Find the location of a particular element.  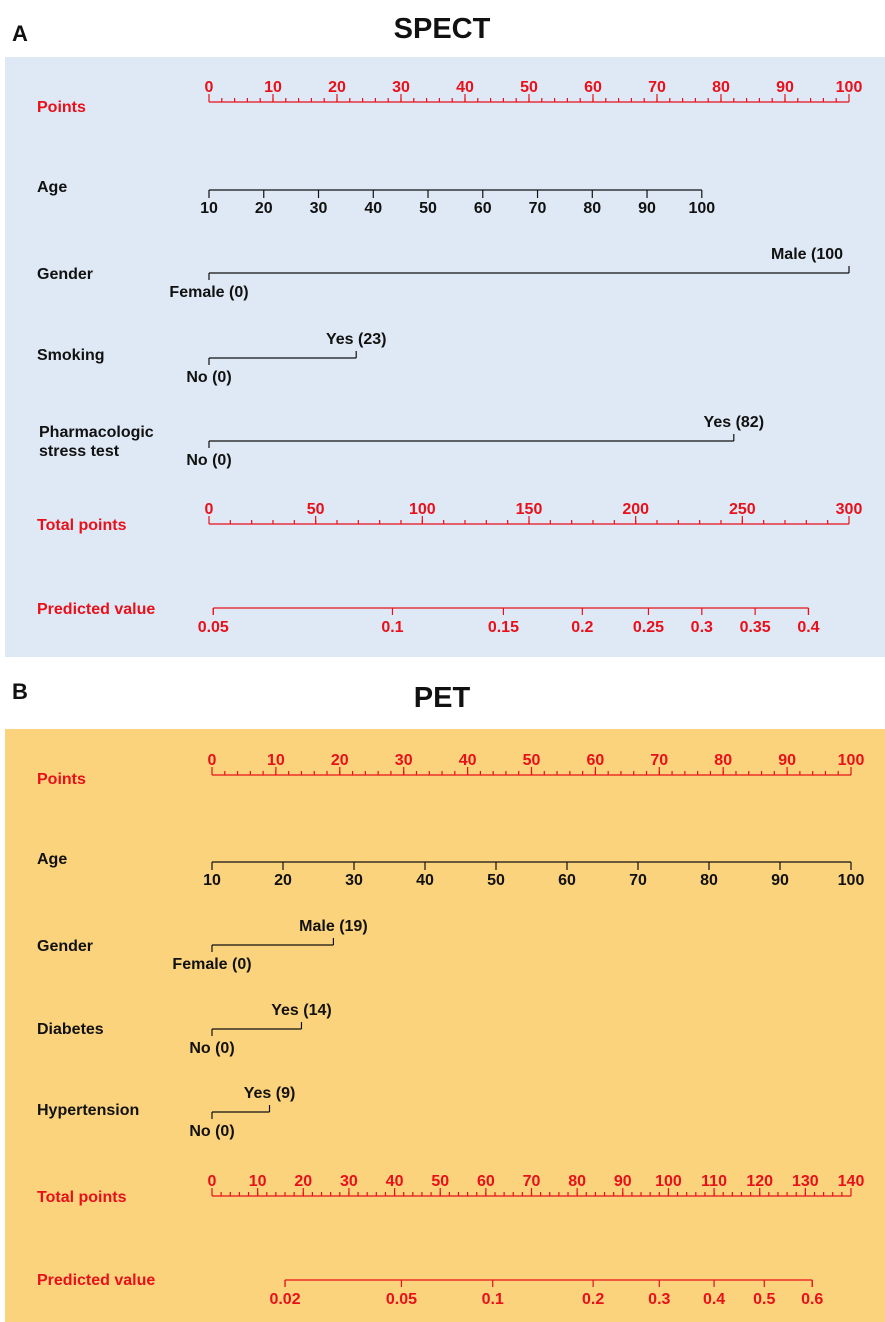

spect-predicted-value-tick-label: 0.3 is located at coordinates (702, 627).